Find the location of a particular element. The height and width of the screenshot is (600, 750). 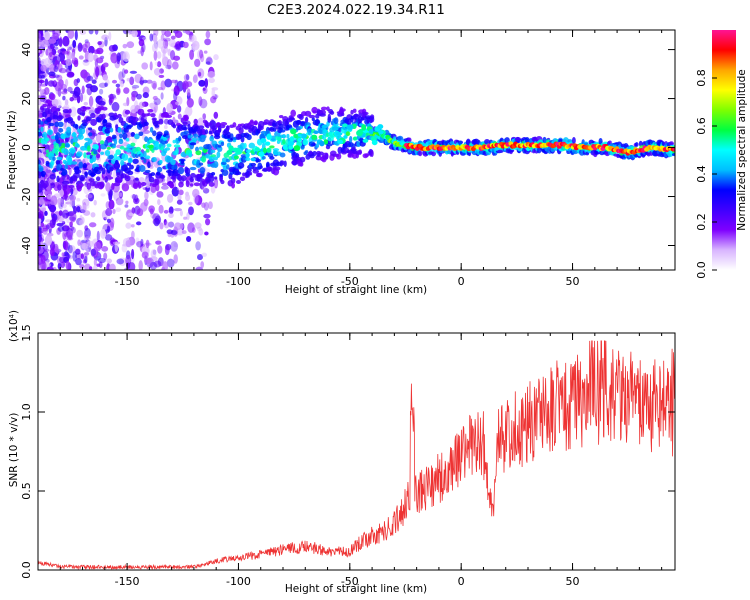

chart-title: C2E3.2024.022.19.34.R11 is located at coordinates (356, 10).